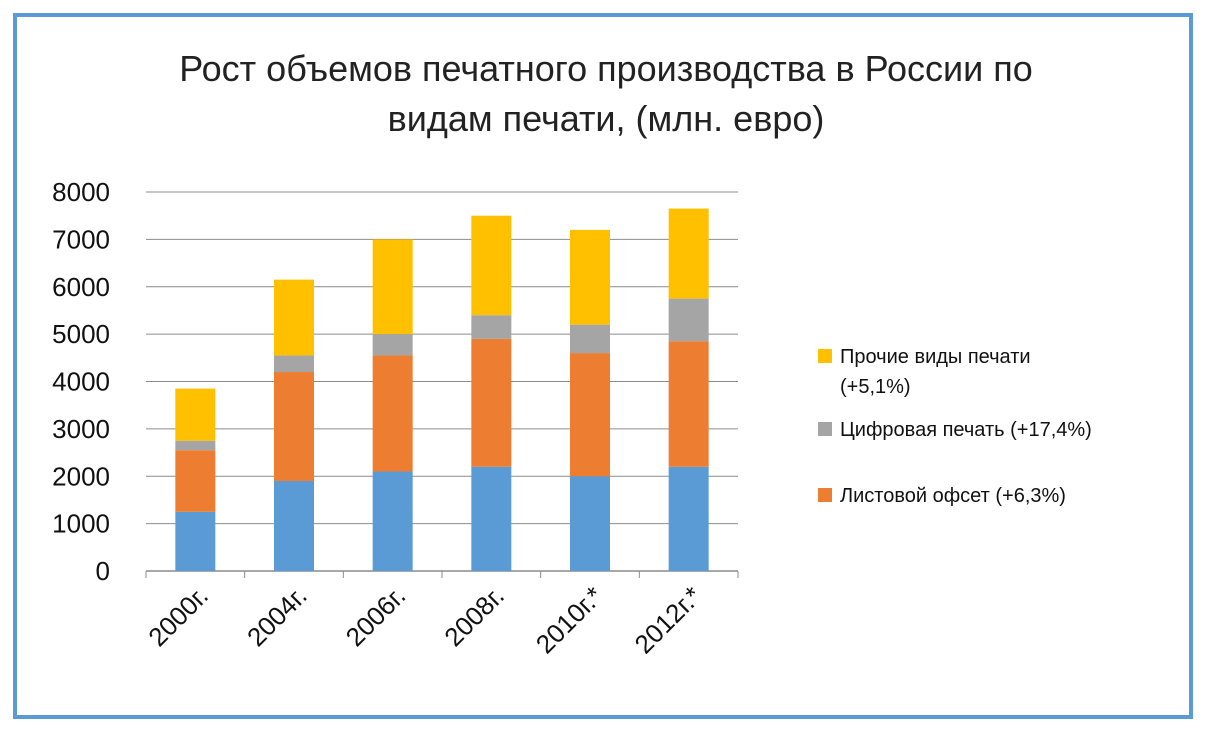  Describe the element at coordinates (103, 571) in the screenshot. I see `y-tick-label: 0` at that location.